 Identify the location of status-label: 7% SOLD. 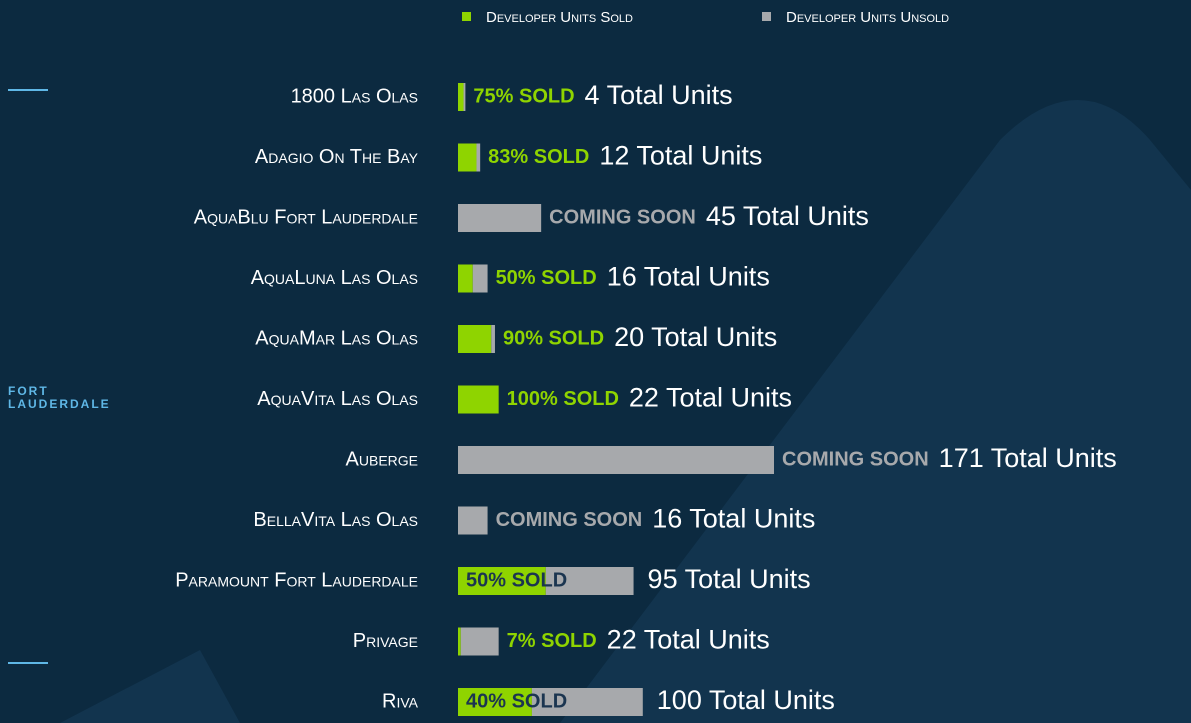
(552, 641).